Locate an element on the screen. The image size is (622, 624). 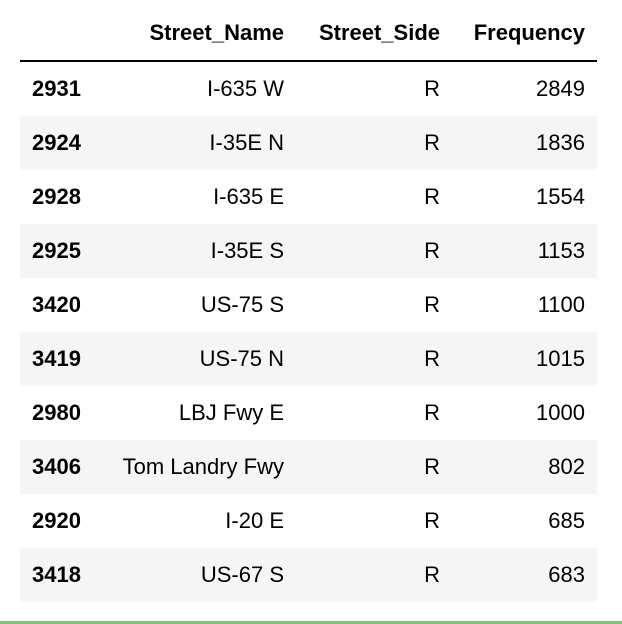
frequency-cell: 1000 is located at coordinates (560, 412).